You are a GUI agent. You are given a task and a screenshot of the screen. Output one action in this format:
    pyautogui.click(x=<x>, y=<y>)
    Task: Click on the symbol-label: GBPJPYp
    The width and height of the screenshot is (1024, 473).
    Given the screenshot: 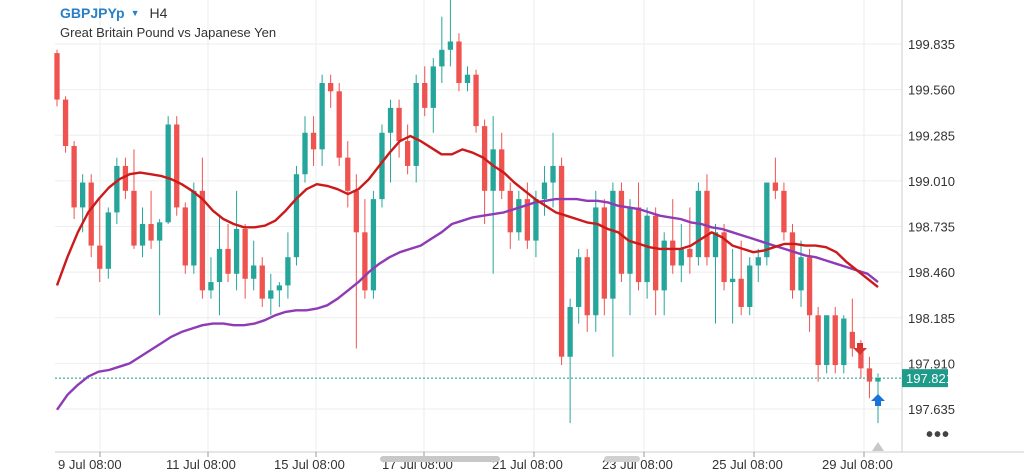 What is the action you would take?
    pyautogui.click(x=92, y=13)
    